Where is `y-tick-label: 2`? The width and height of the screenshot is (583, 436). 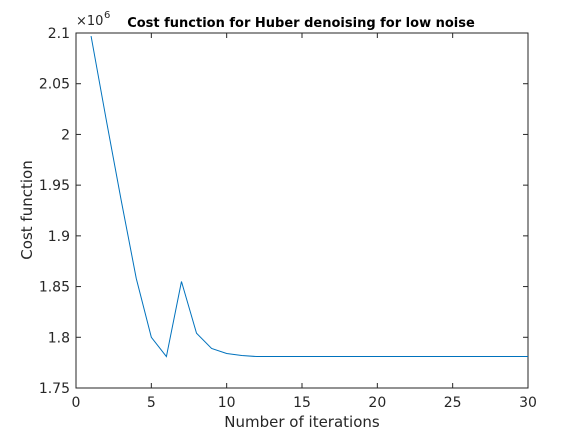
y-tick-label: 2 is located at coordinates (65, 135).